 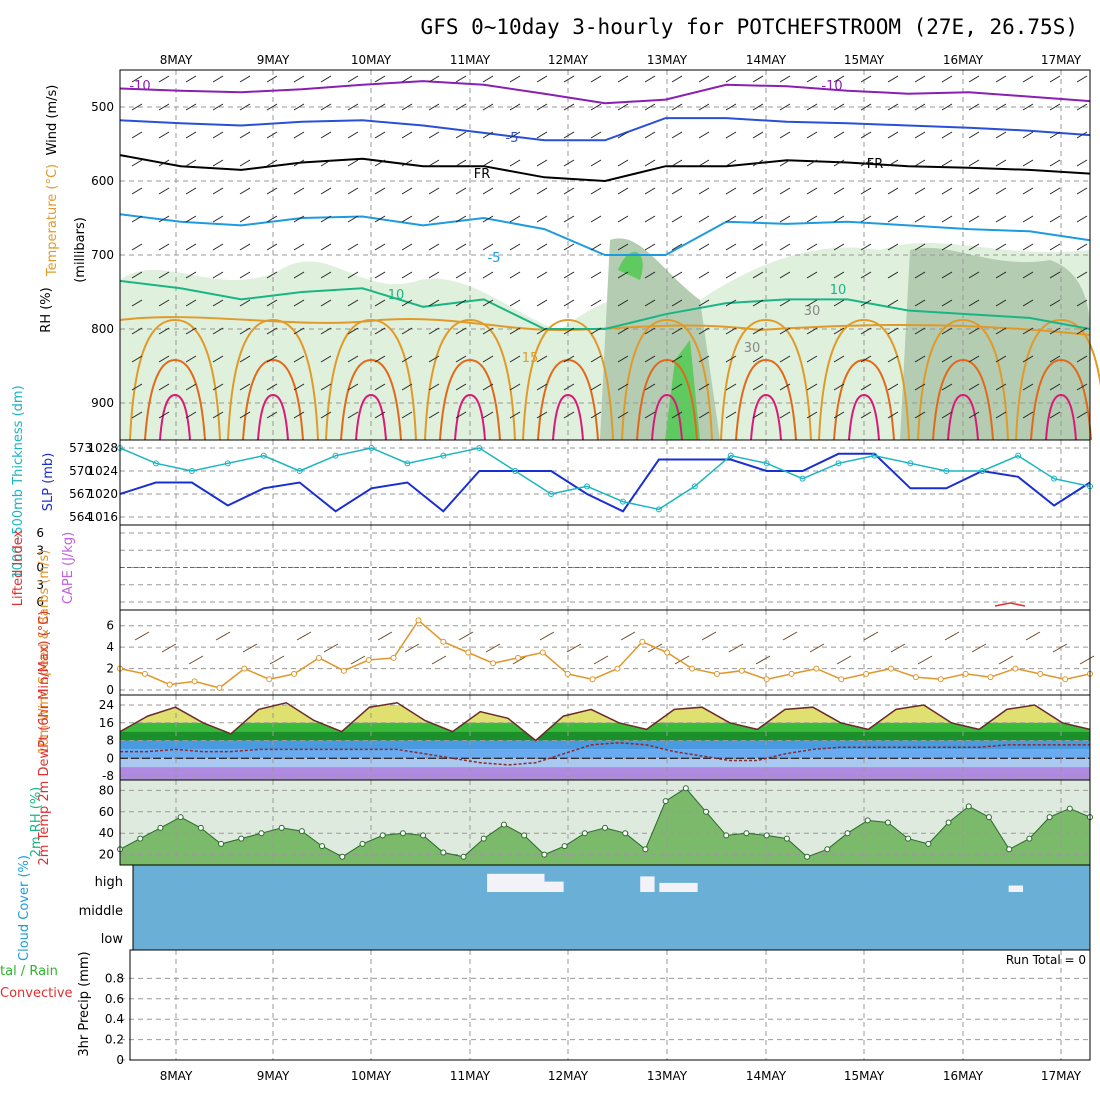 I want to click on rh-shade-green, so click(x=682, y=390).